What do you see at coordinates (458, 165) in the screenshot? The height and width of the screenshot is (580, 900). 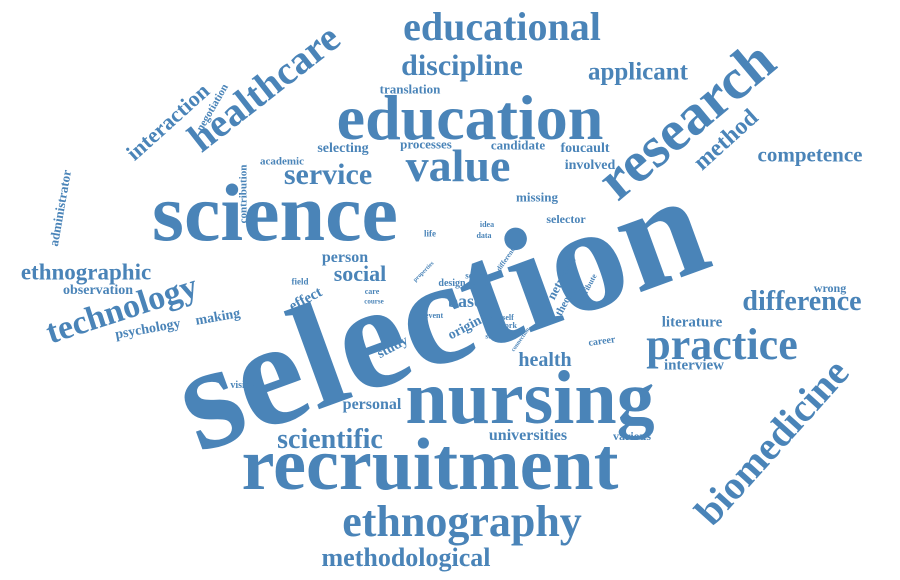 I see `word-value: value` at bounding box center [458, 165].